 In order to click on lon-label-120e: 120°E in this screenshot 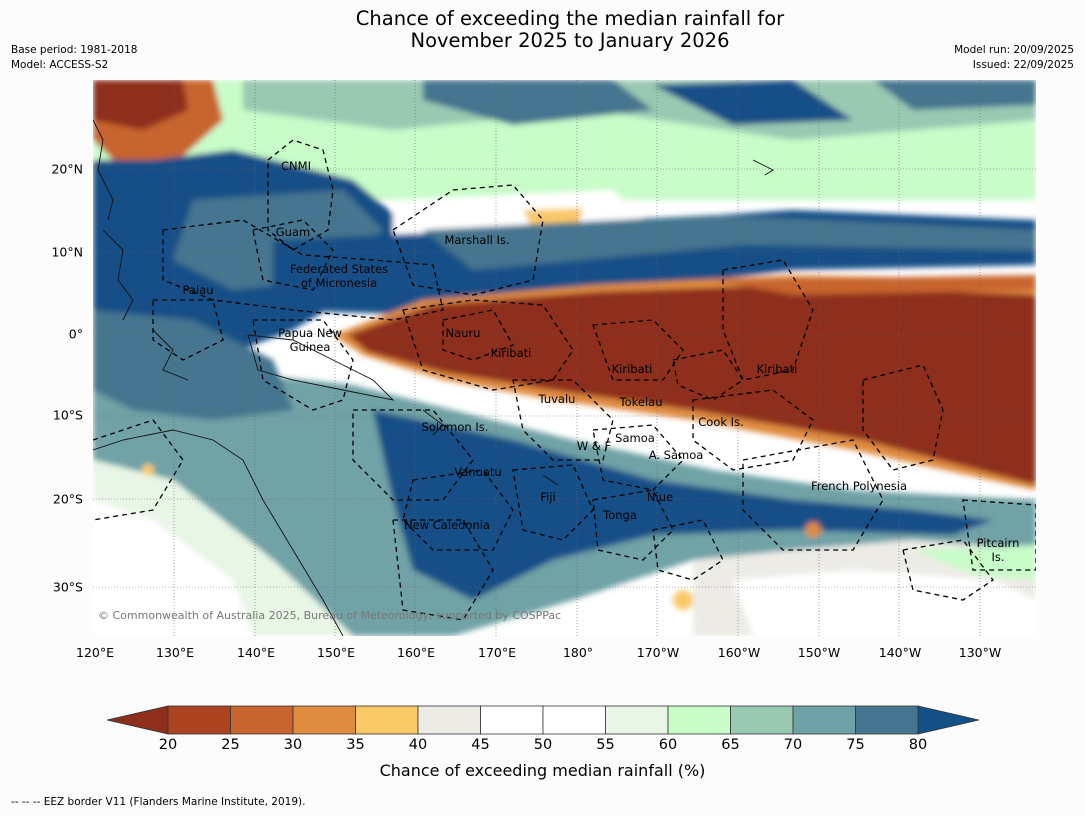, I will do `click(95, 652)`.